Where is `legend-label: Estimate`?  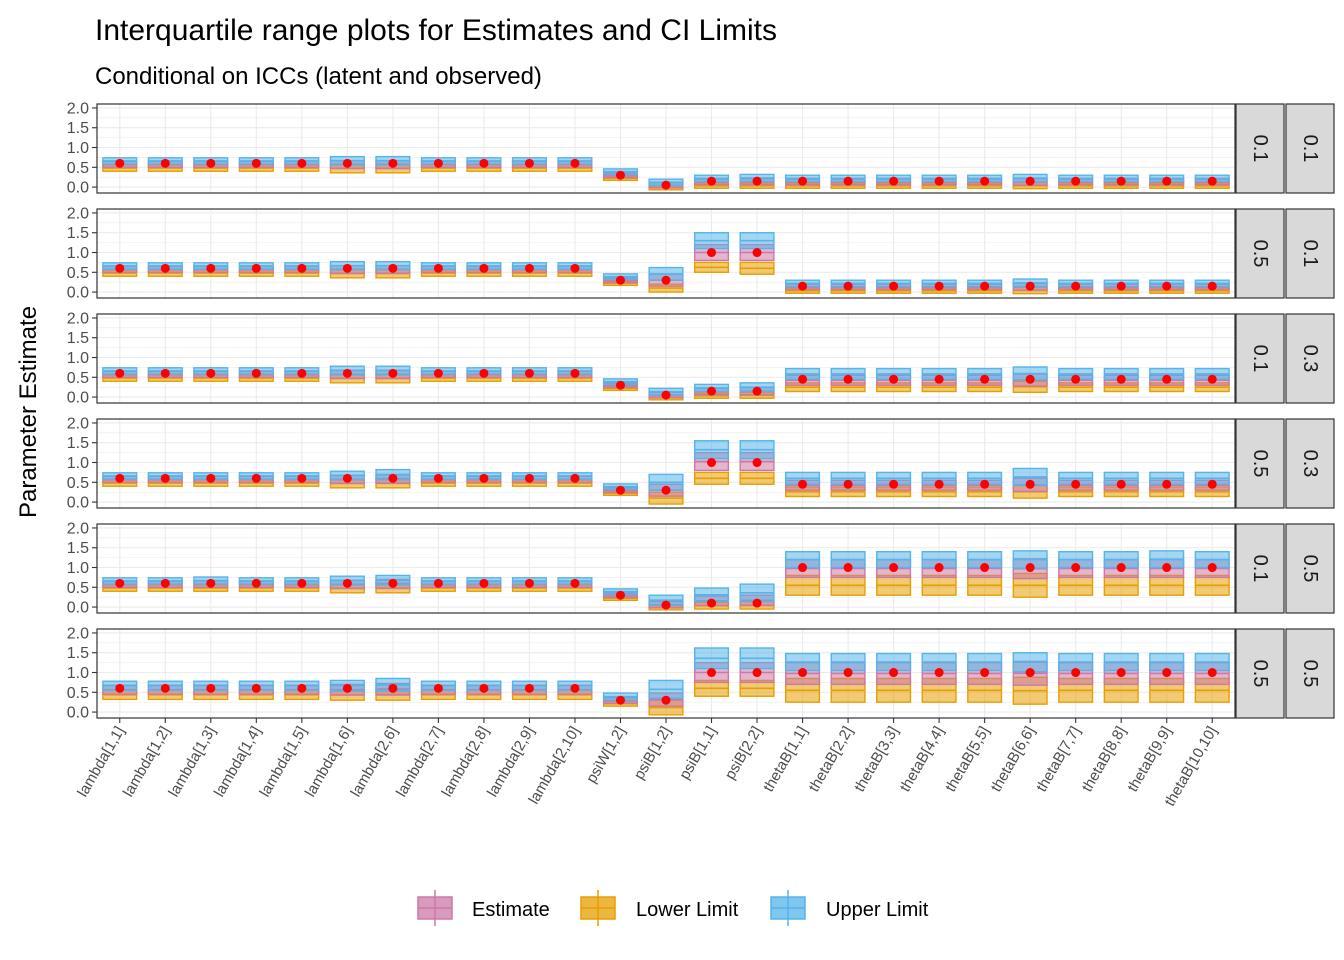
legend-label: Estimate is located at coordinates (511, 910).